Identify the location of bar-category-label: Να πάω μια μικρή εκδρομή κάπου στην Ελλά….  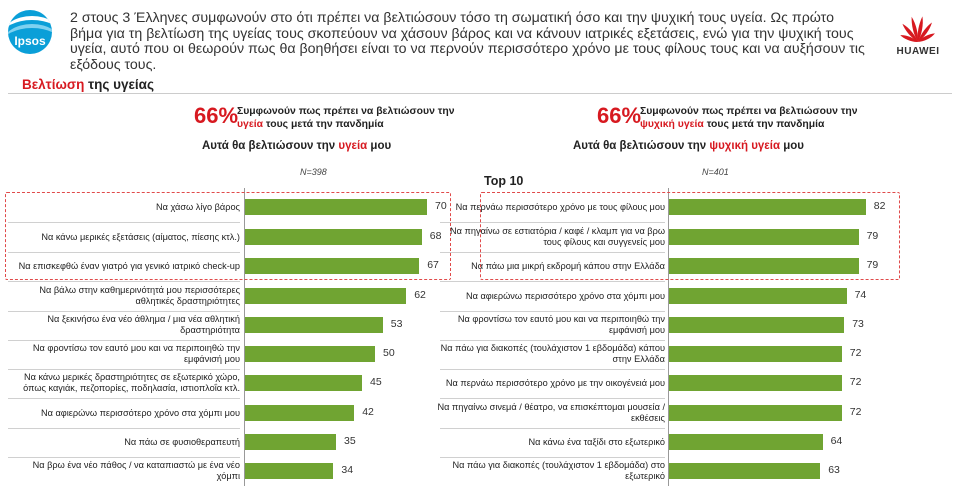
(568, 265).